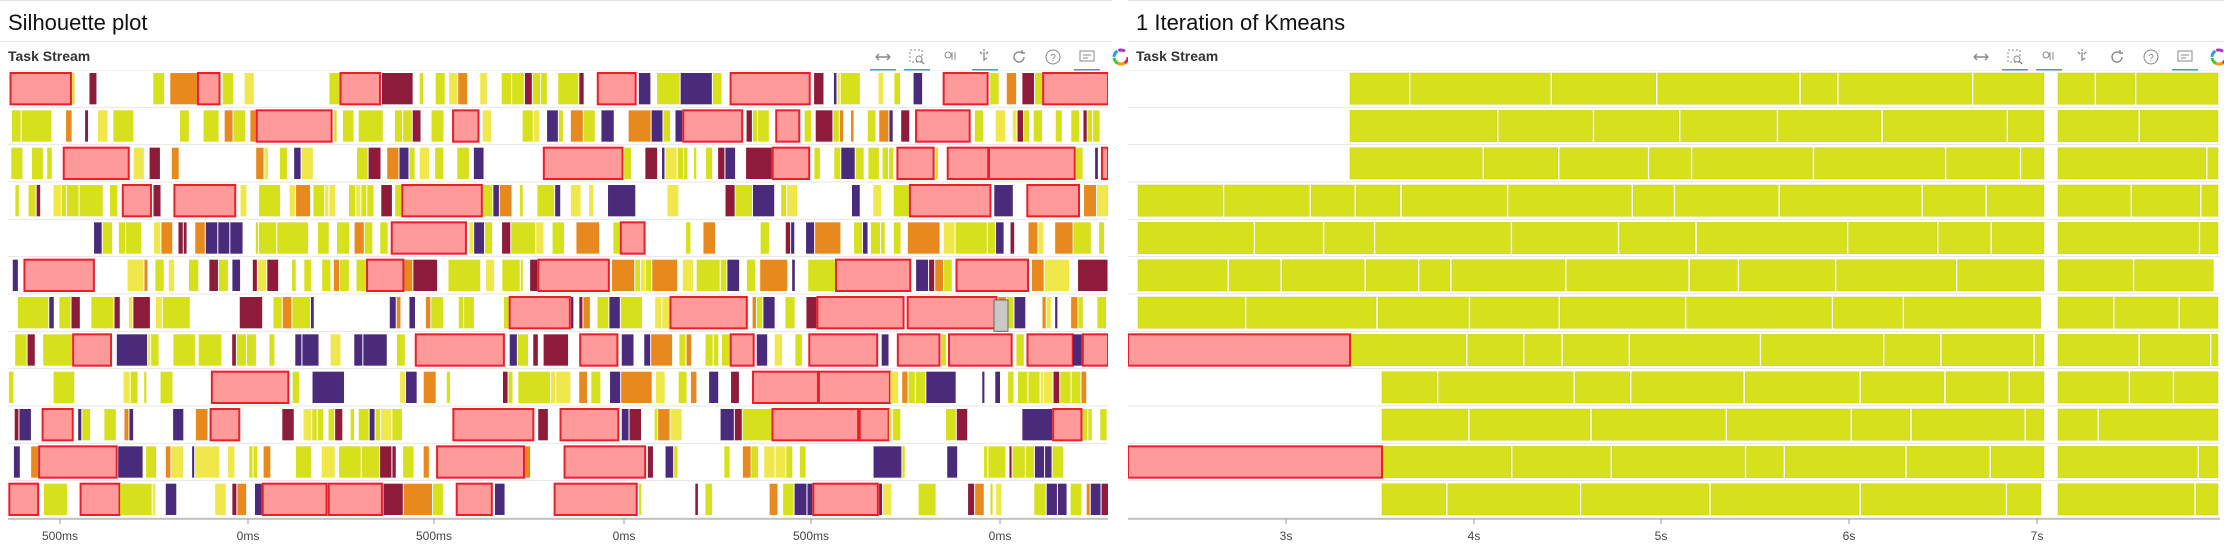 The height and width of the screenshot is (554, 2224). I want to click on help-icon: ?, so click(2151, 57).